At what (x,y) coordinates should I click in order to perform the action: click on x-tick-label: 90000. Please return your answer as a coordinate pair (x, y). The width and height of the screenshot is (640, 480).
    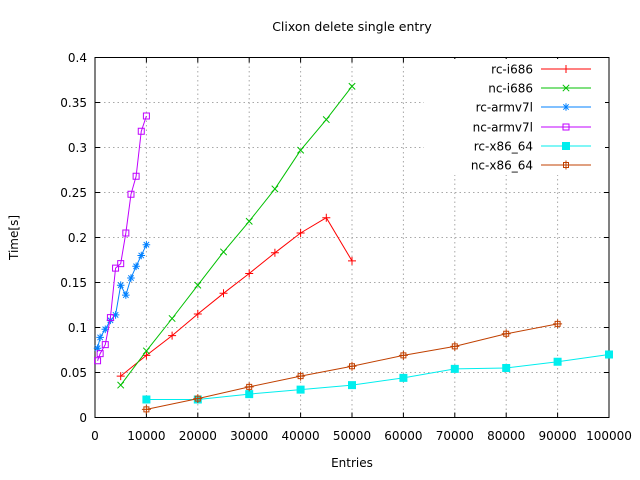
    Looking at the image, I should click on (558, 436).